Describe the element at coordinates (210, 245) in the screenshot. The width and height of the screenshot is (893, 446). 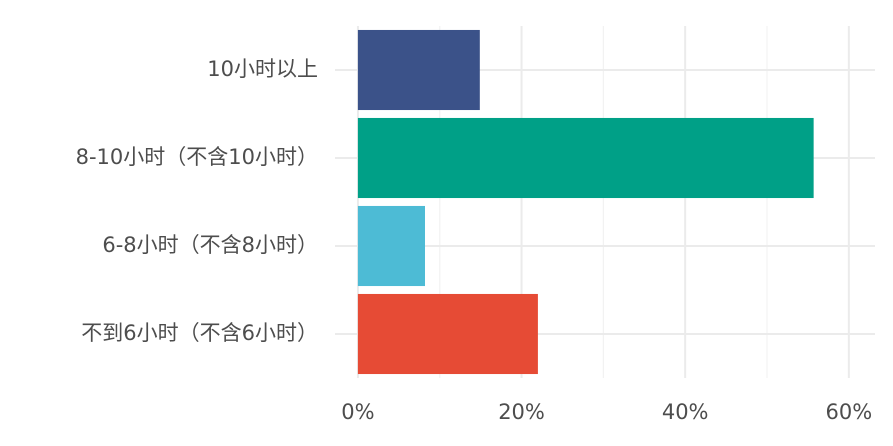
I see `y-tick-label: 6-8小时（不含8小时）` at that location.